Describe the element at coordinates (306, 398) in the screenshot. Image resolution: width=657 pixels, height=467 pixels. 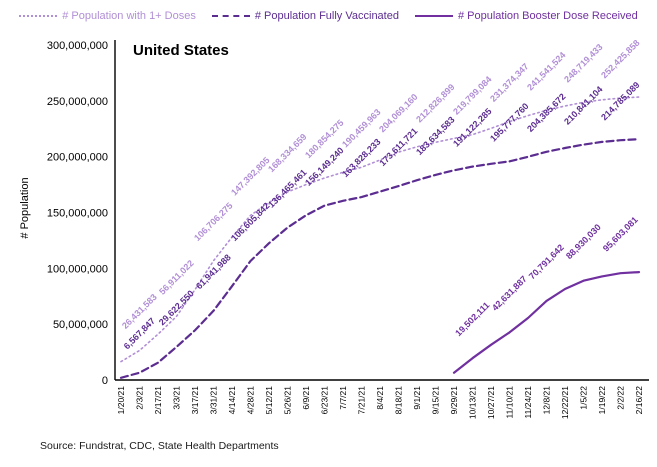
I see `x-tick-label: 6/9/21` at that location.